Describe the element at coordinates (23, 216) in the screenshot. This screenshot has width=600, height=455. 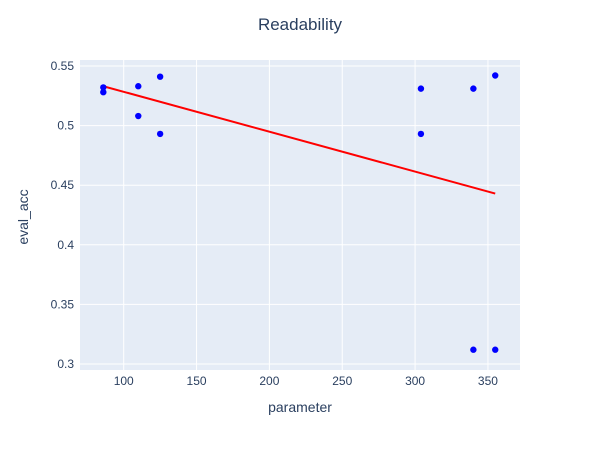
I see `y-axis-title: eval_acc` at that location.